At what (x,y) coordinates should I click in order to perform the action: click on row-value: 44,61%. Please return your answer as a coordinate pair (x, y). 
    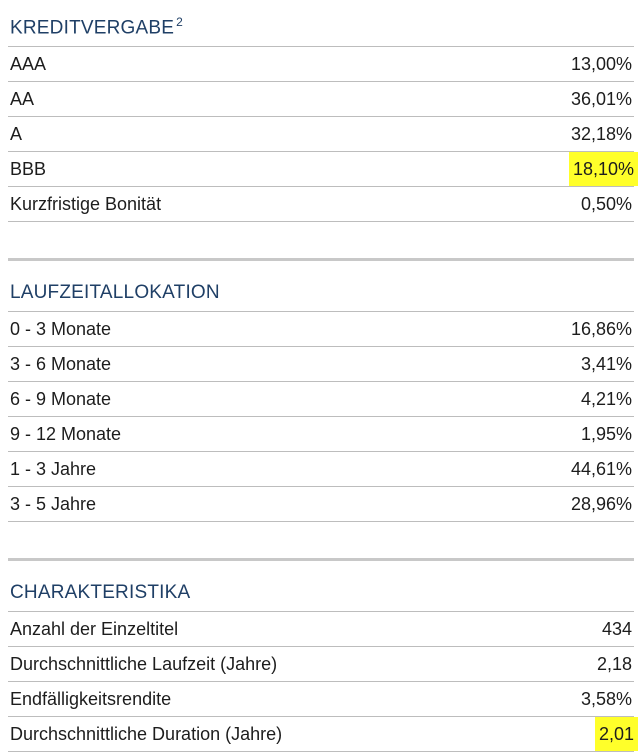
    Looking at the image, I should click on (601, 469).